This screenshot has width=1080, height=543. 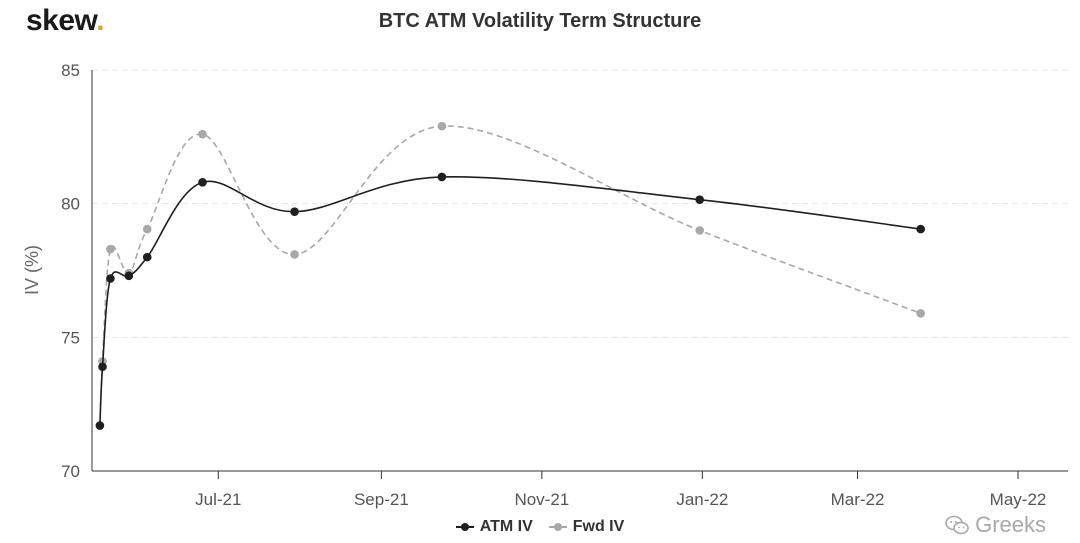 I want to click on y-tick-label: 75, so click(x=70, y=337).